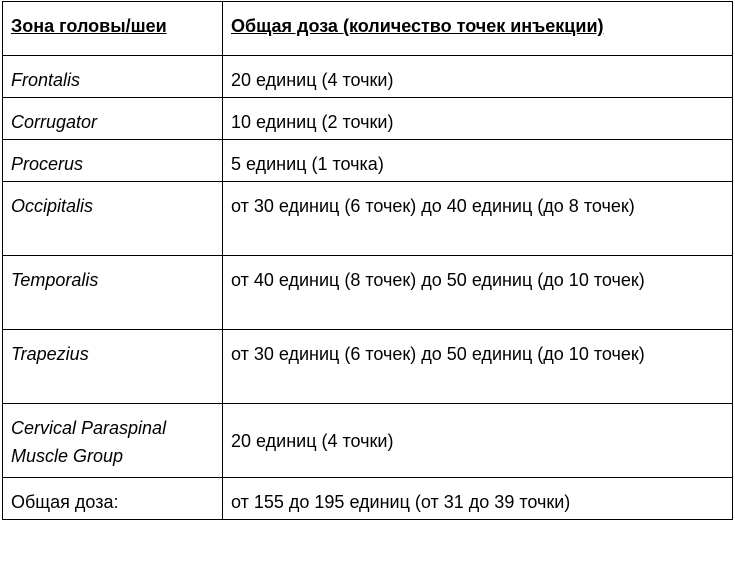 This screenshot has height=587, width=735. Describe the element at coordinates (112, 76) in the screenshot. I see `zone-cell: Frontalis` at that location.